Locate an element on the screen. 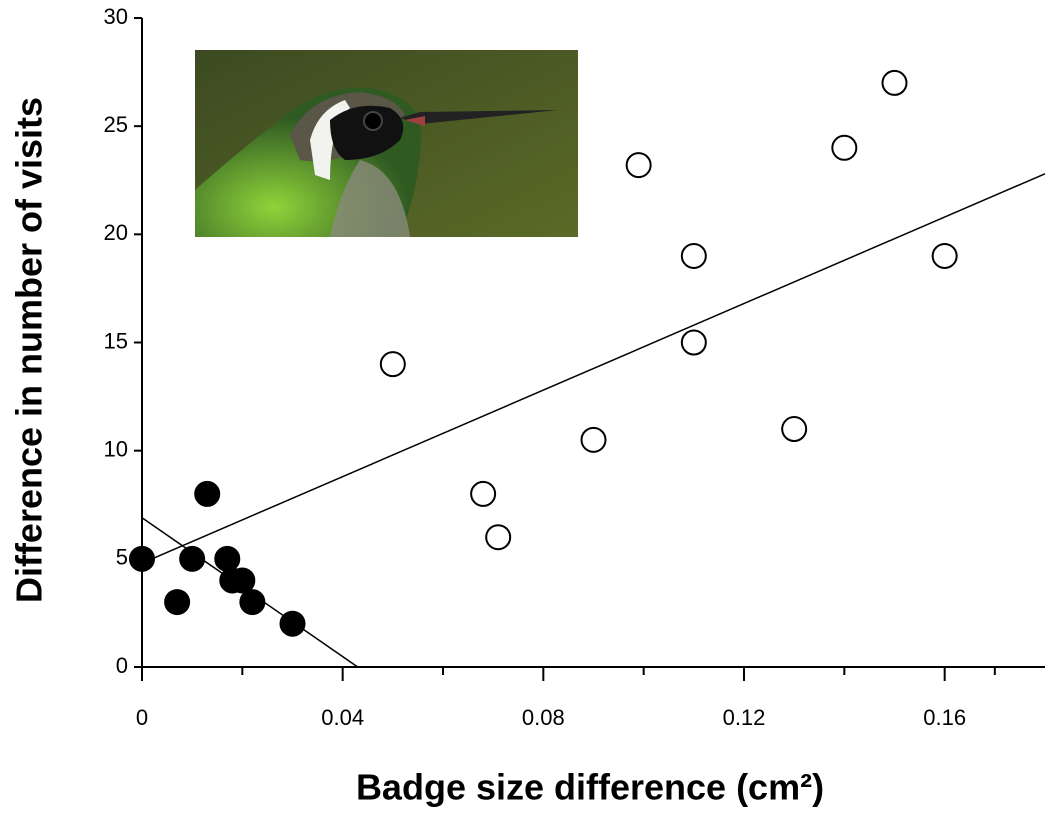 This screenshot has height=814, width=1049. y-tick-label: 10 is located at coordinates (116, 448).